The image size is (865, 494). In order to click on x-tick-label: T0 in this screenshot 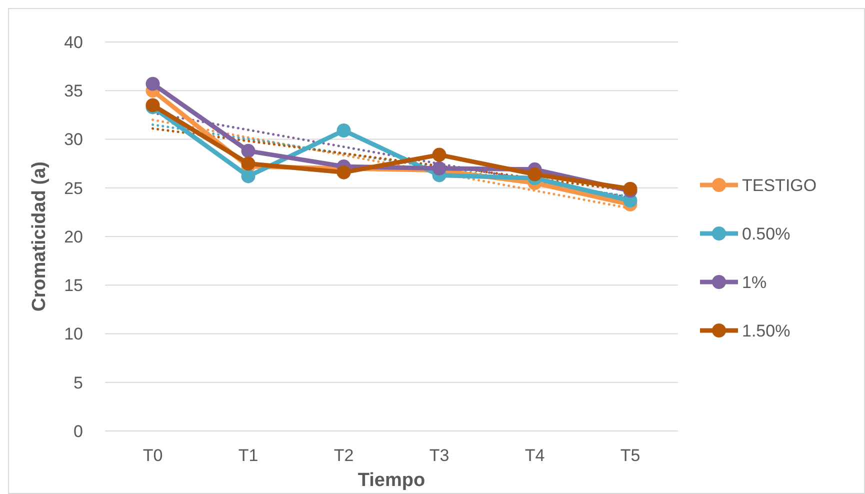, I will do `click(152, 455)`.